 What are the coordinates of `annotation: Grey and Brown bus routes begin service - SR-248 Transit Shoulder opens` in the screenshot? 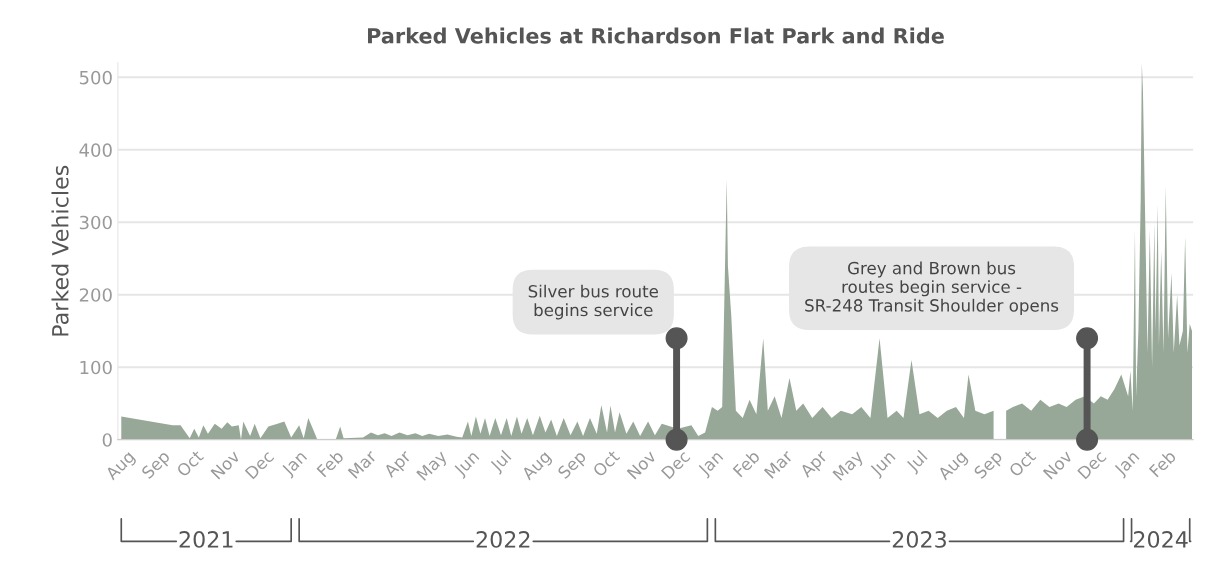 It's located at (932, 288).